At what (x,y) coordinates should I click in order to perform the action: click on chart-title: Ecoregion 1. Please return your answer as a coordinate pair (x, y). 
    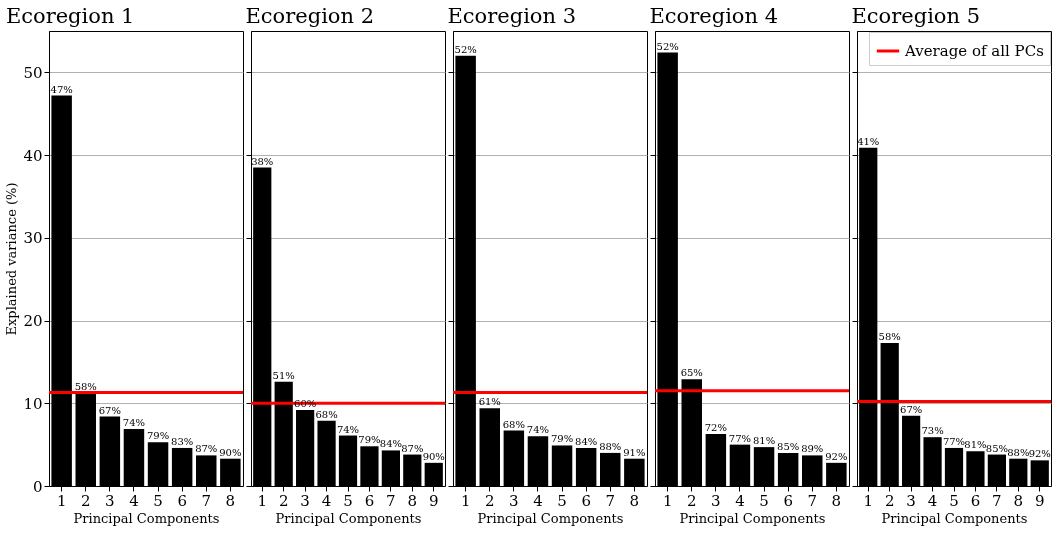
    Looking at the image, I should click on (70, 16).